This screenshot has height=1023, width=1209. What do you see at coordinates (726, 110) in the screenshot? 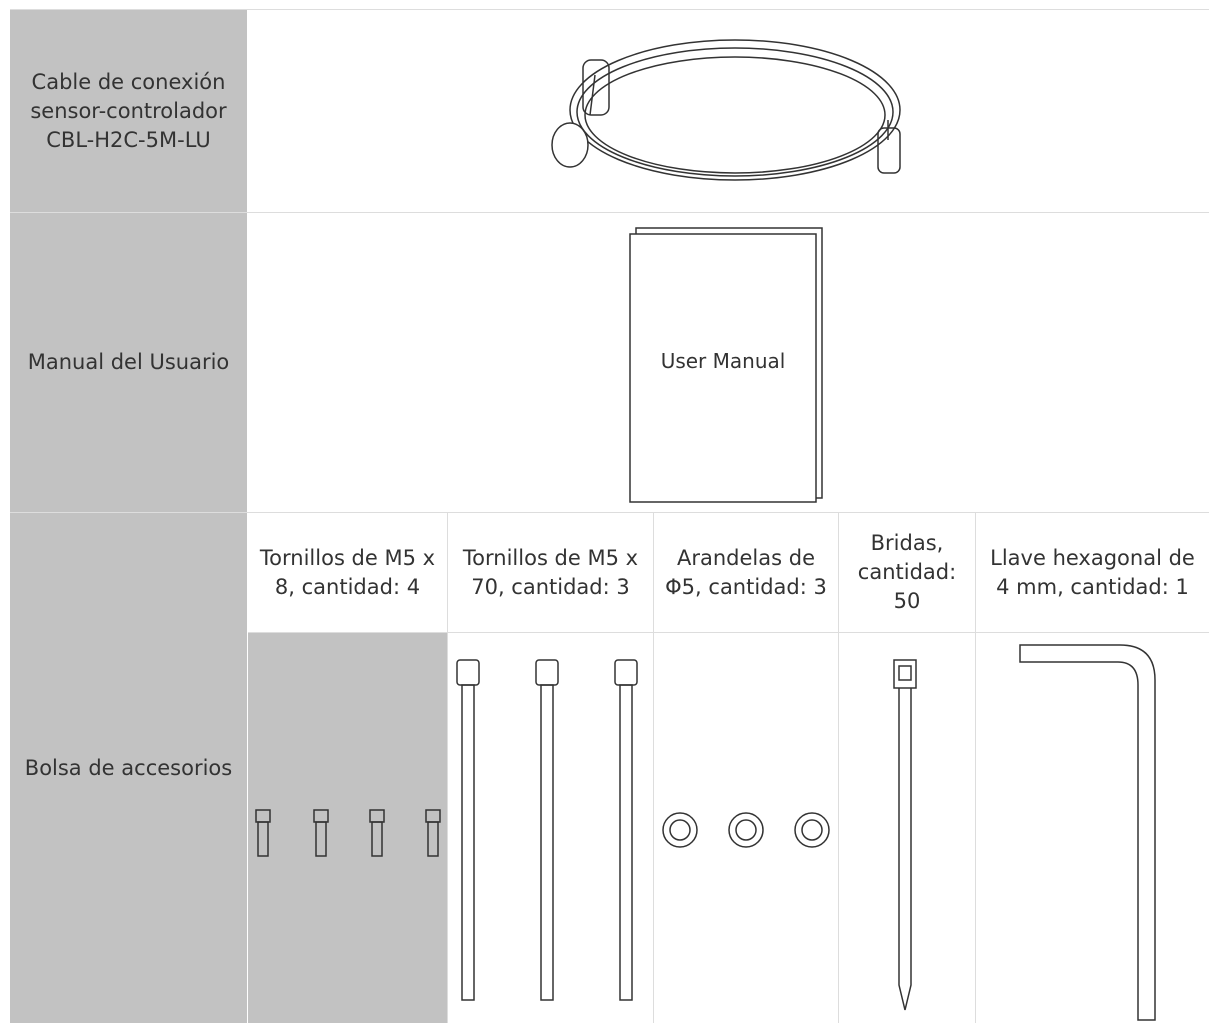
I see `cable` at bounding box center [726, 110].